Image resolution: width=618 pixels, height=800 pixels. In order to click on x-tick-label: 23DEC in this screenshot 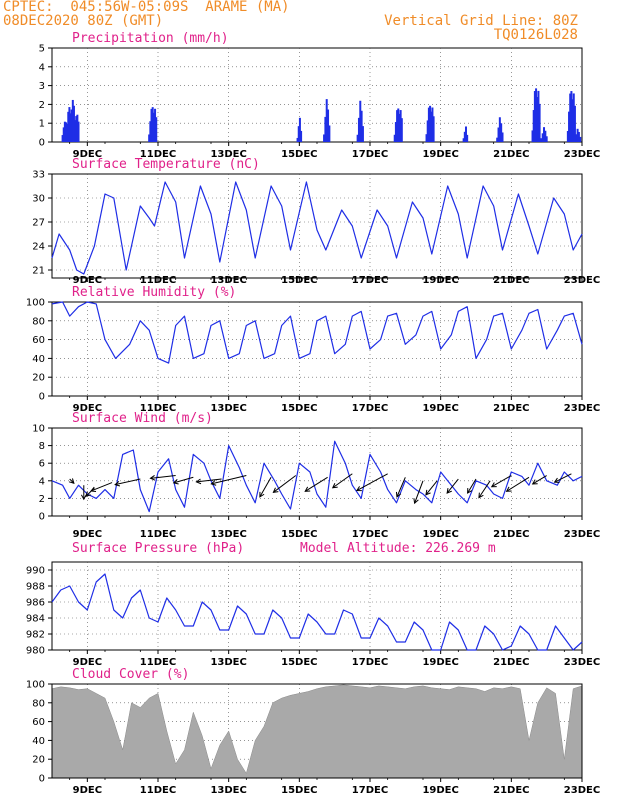, I will do `click(582, 534)`.